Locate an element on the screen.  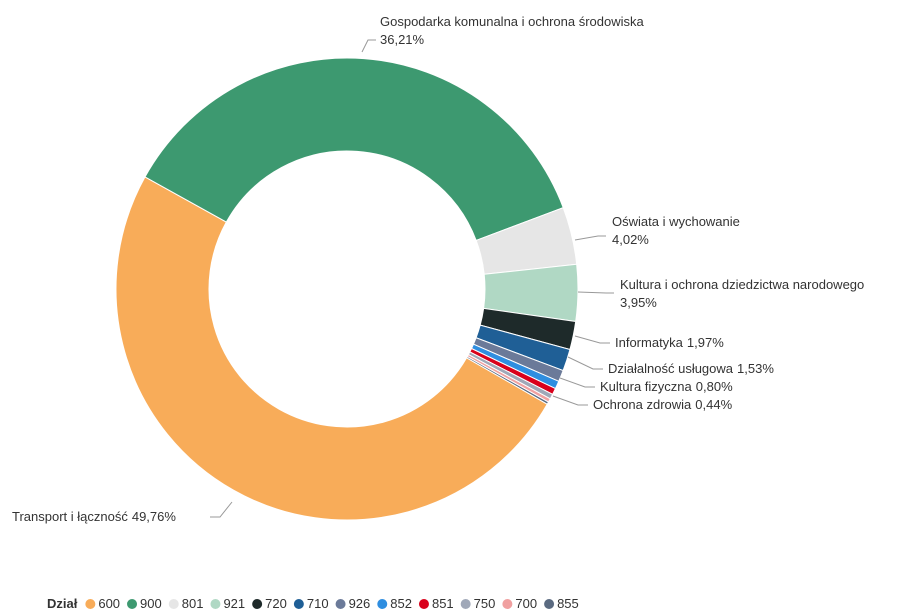
legend-label: 926 is located at coordinates (360, 603).